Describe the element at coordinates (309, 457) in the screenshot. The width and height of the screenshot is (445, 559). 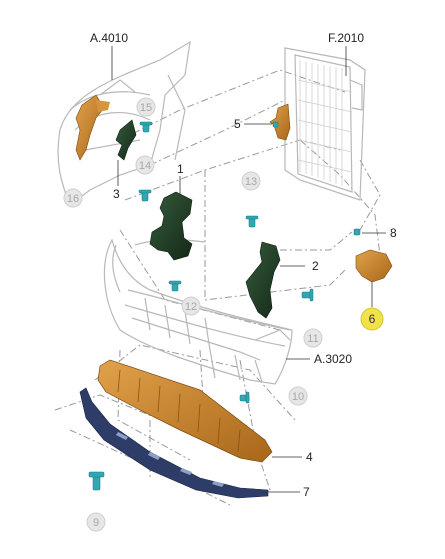
I see `callout-4-label: 4` at that location.